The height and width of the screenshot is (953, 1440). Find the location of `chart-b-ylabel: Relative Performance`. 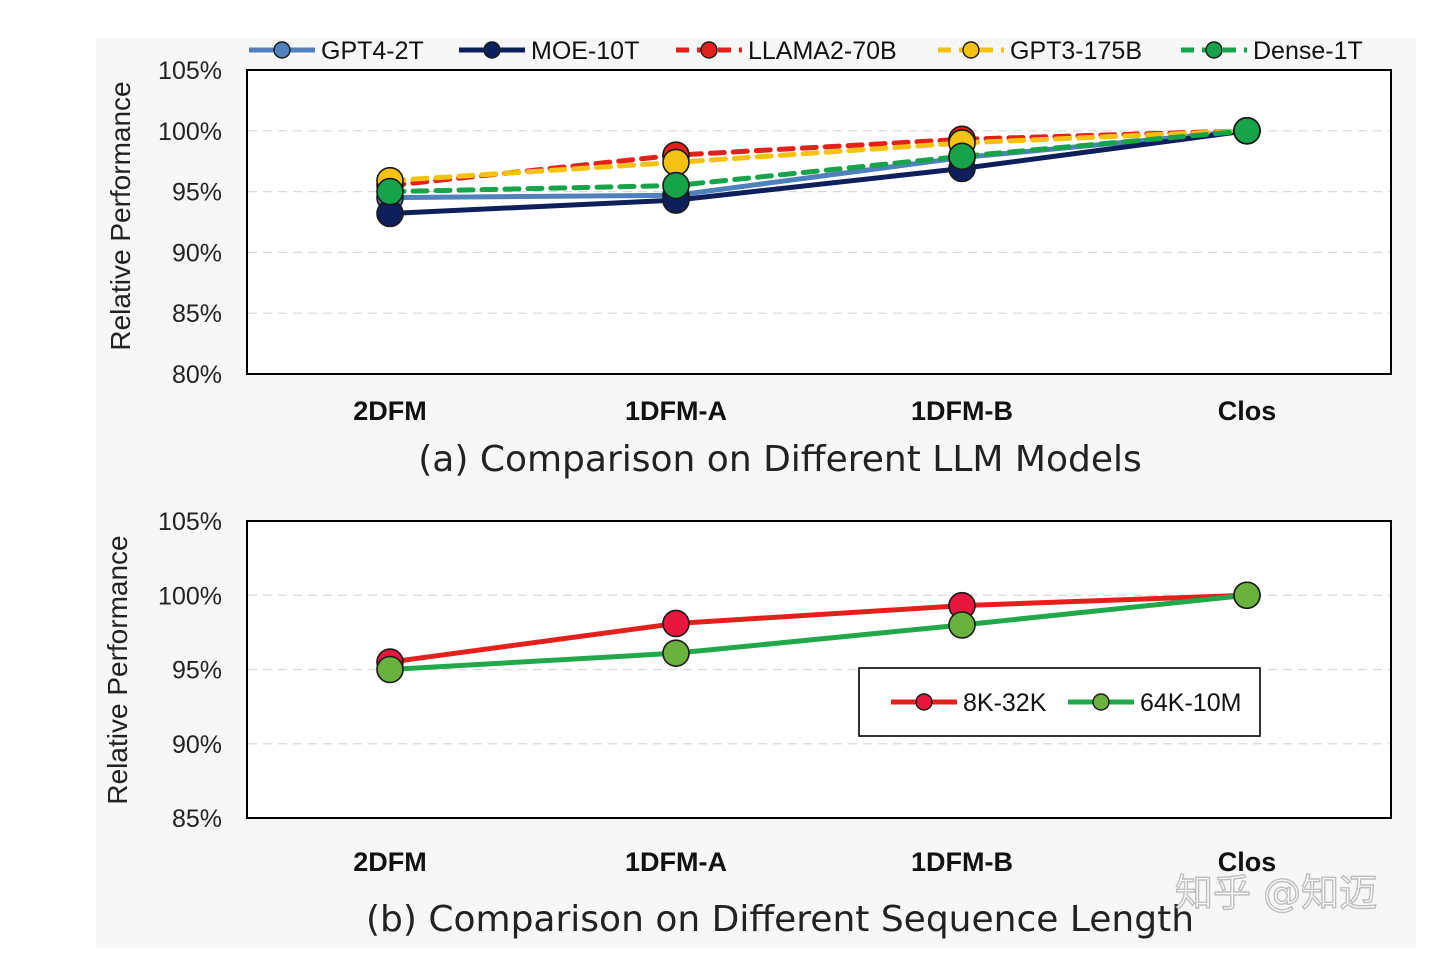

chart-b-ylabel: Relative Performance is located at coordinates (117, 669).